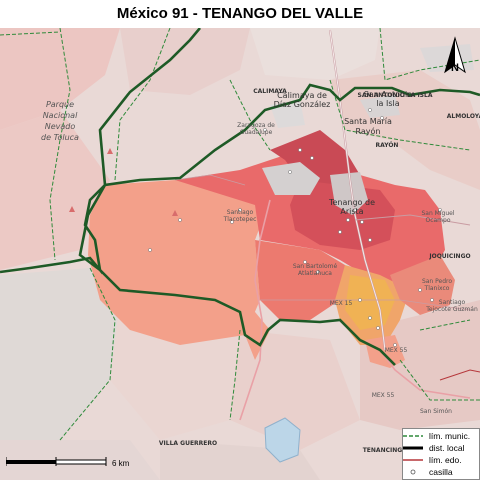 The width and height of the screenshot is (480, 480). I want to click on label-santa-maria-2: Rayón, so click(368, 131).